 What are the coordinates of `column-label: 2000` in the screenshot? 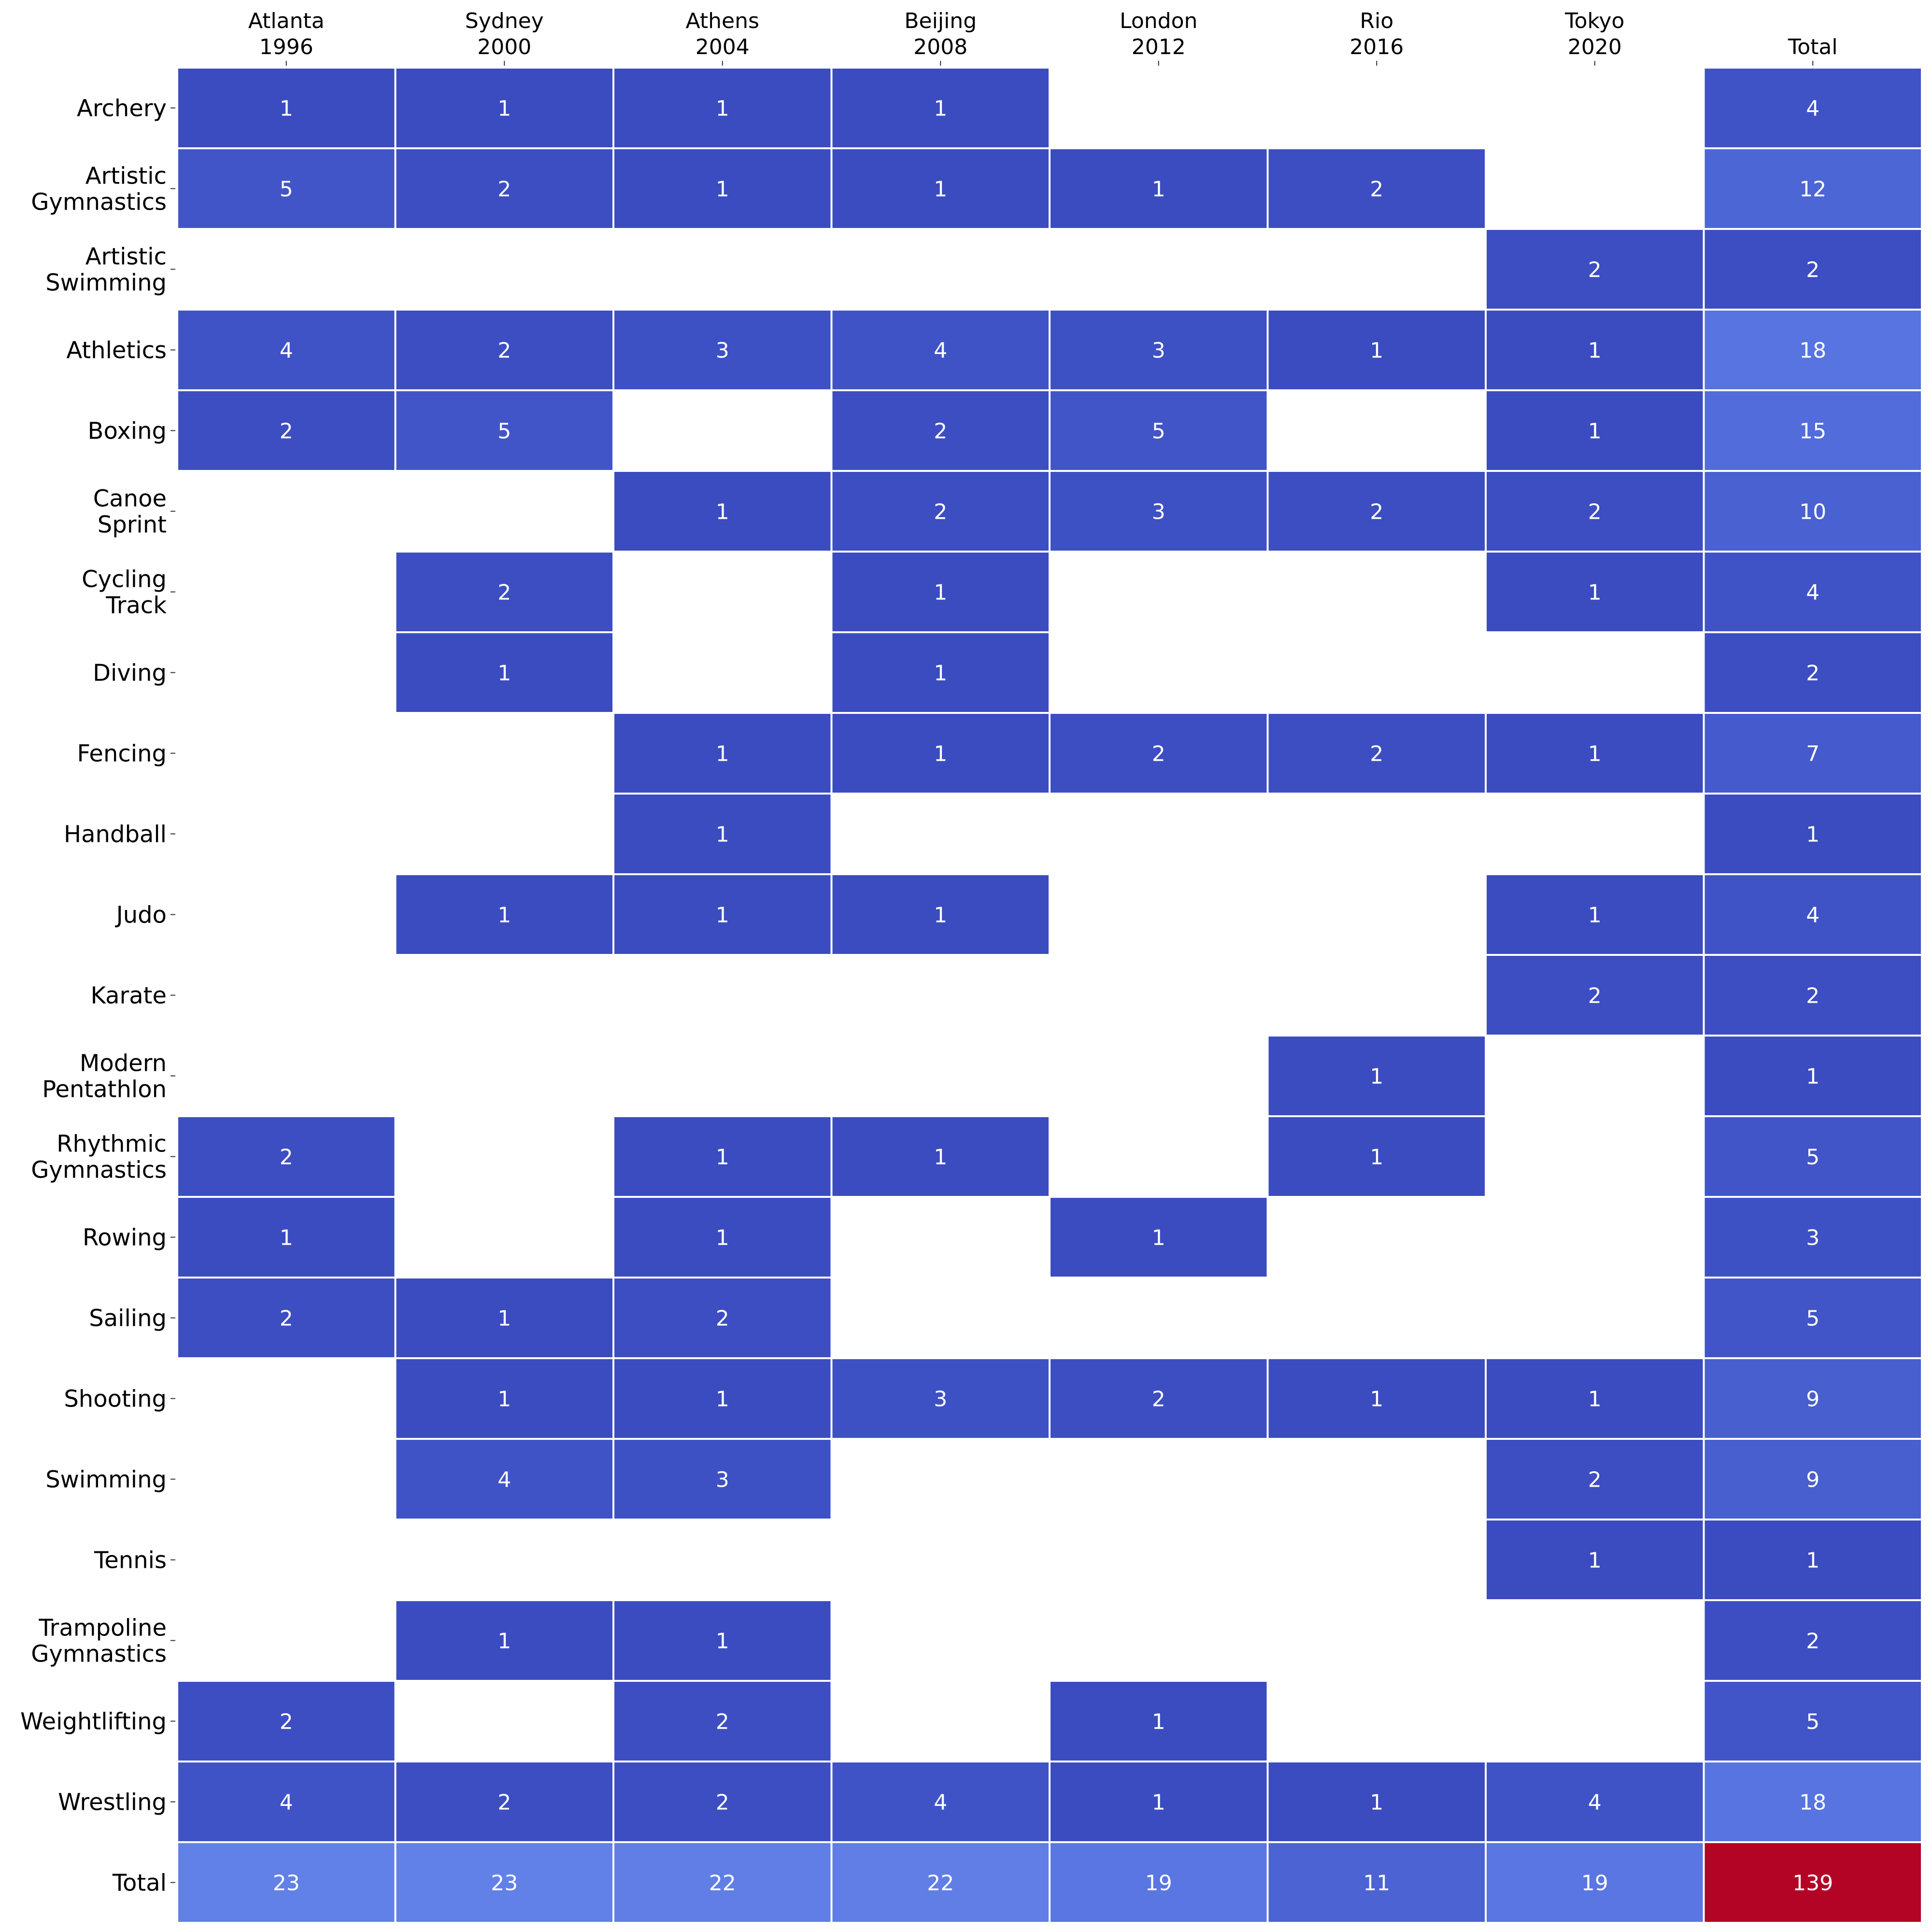 It's located at (504, 47).